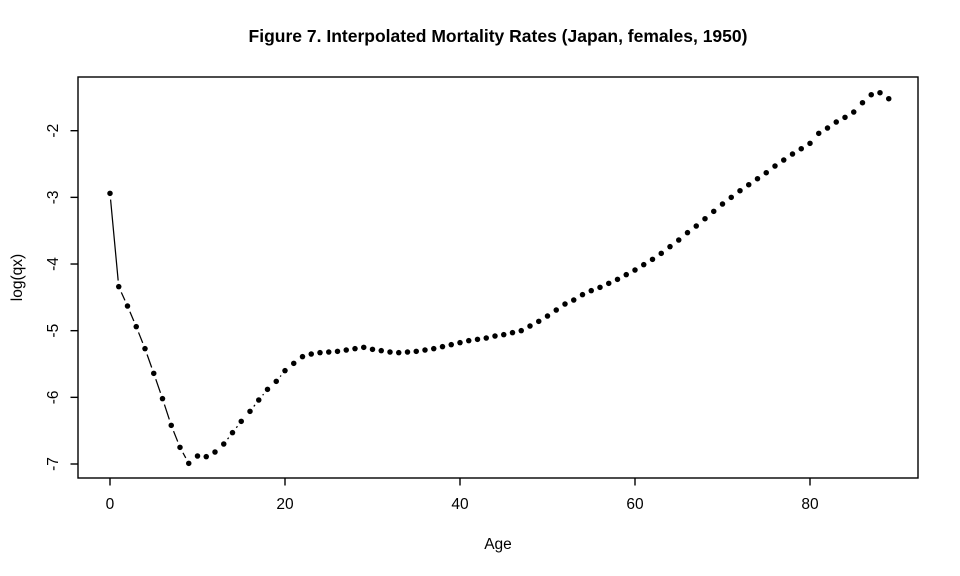 This screenshot has width=960, height=576. I want to click on x-tick-label: 40, so click(460, 504).